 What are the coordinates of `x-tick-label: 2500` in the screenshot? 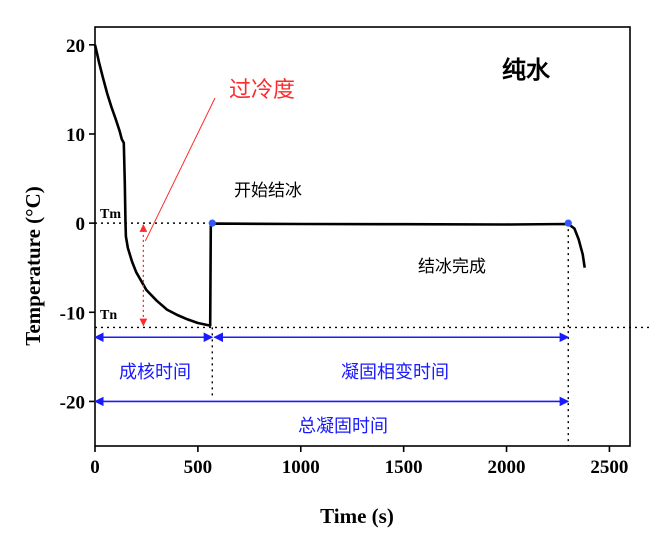 It's located at (609, 467).